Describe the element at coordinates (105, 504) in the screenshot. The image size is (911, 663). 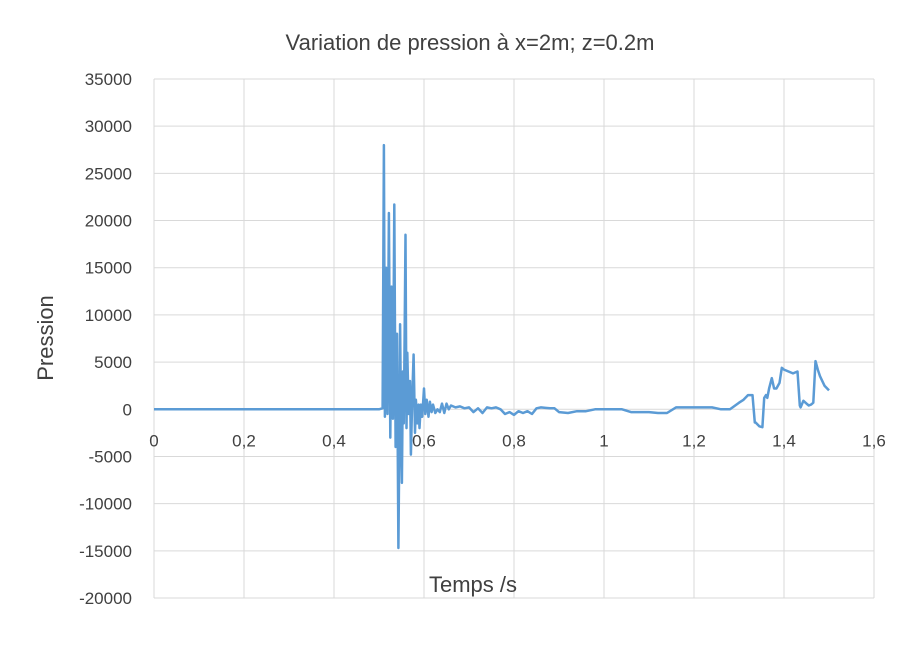
I see `y-tick-label: -10000` at that location.